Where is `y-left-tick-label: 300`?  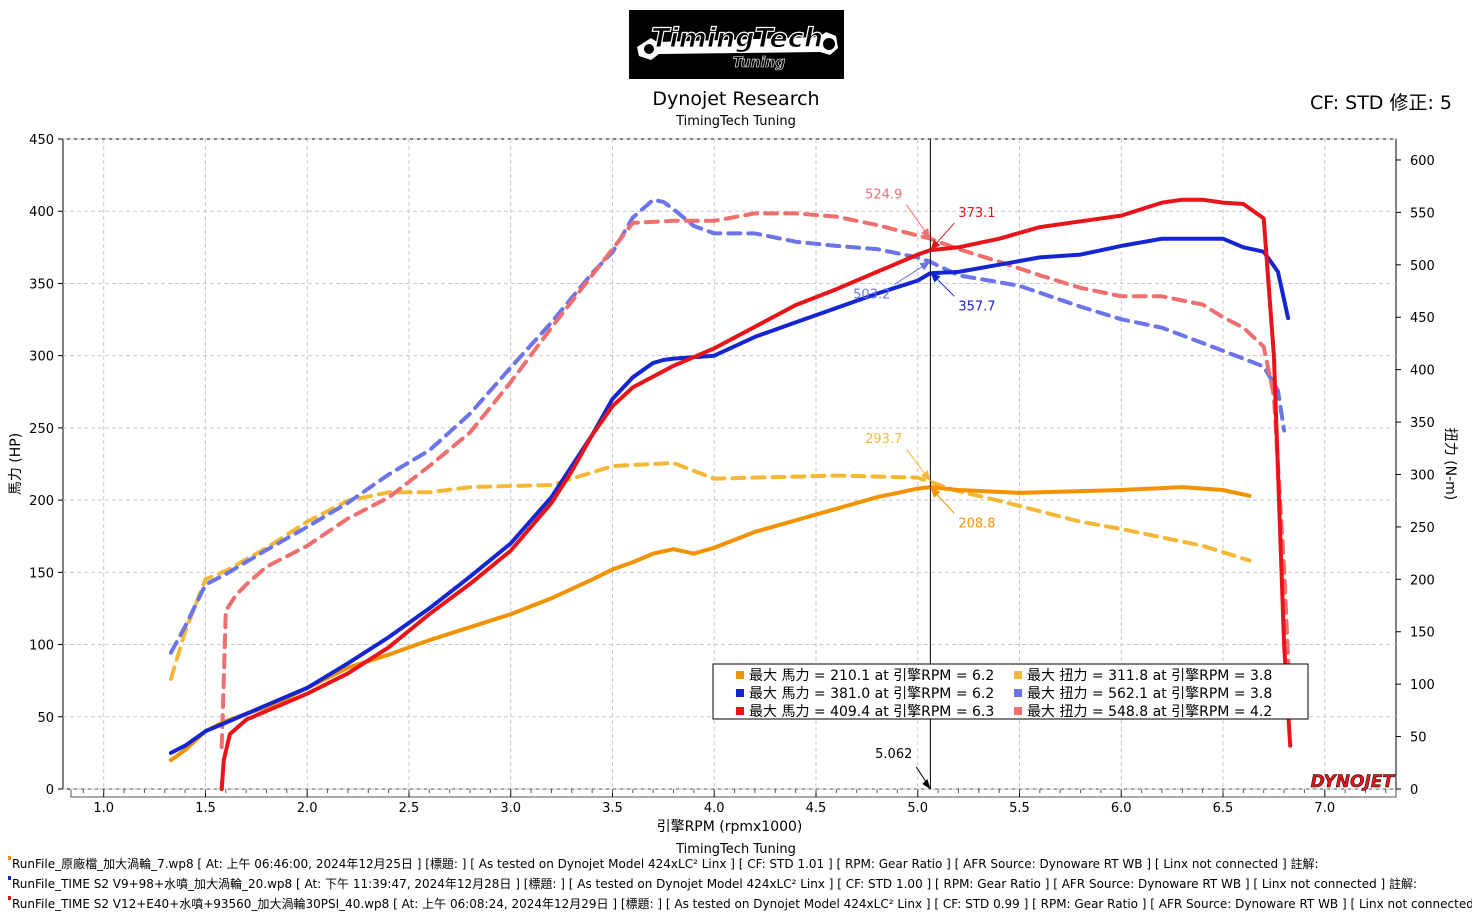
y-left-tick-label: 300 is located at coordinates (41, 357).